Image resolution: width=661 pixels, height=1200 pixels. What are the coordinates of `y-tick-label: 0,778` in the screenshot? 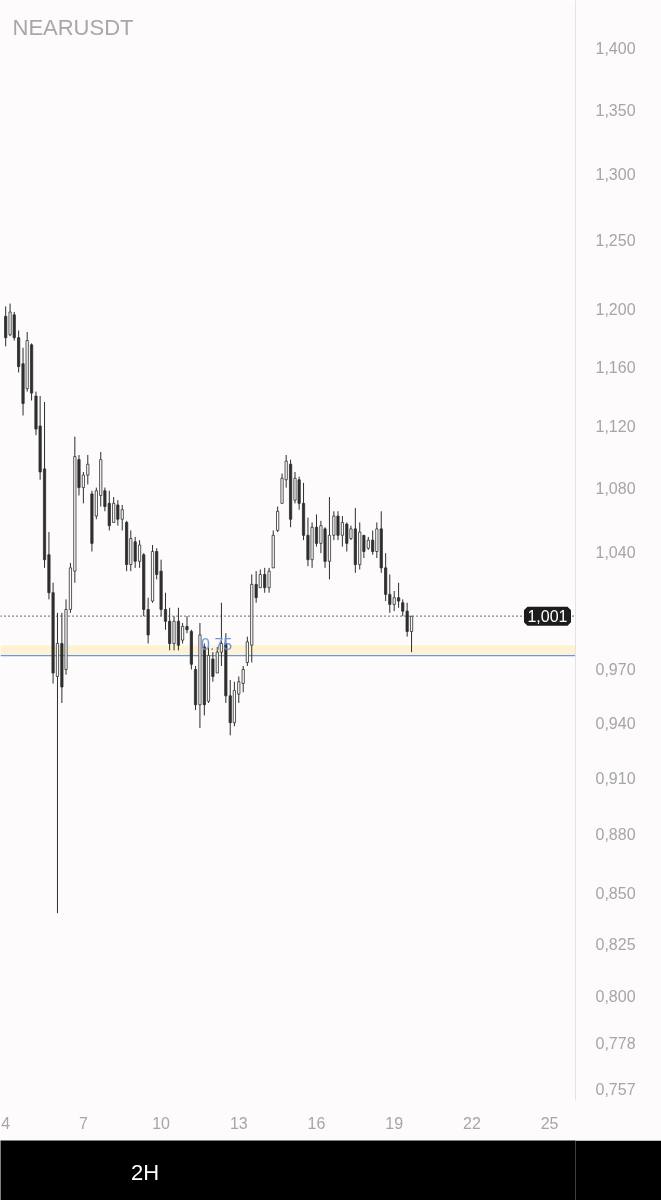 It's located at (615, 1043).